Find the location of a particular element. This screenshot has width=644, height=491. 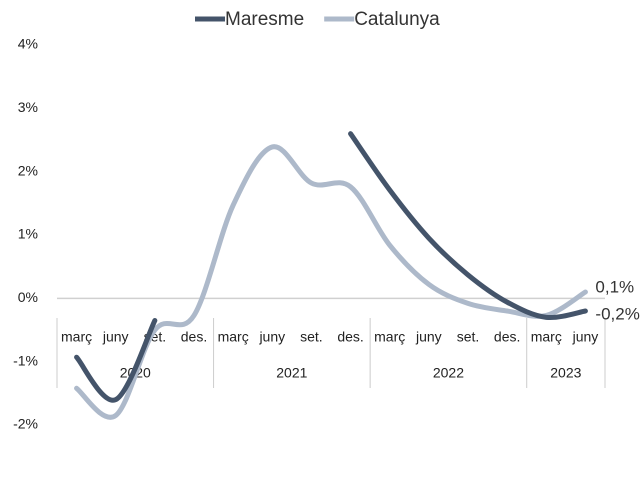

y-tick-label: 1% is located at coordinates (28, 234).